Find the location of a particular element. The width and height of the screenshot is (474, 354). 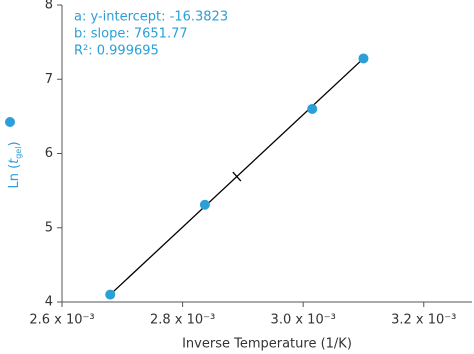

y-title-part: gel is located at coordinates (18, 153).